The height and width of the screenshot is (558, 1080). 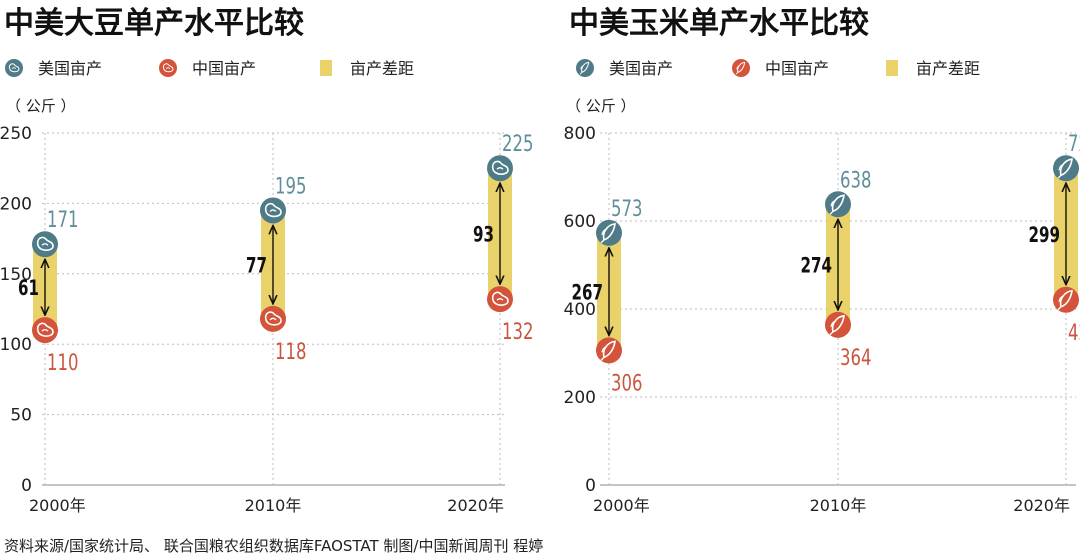 I want to click on gap-value-label: 77, so click(x=256, y=266).